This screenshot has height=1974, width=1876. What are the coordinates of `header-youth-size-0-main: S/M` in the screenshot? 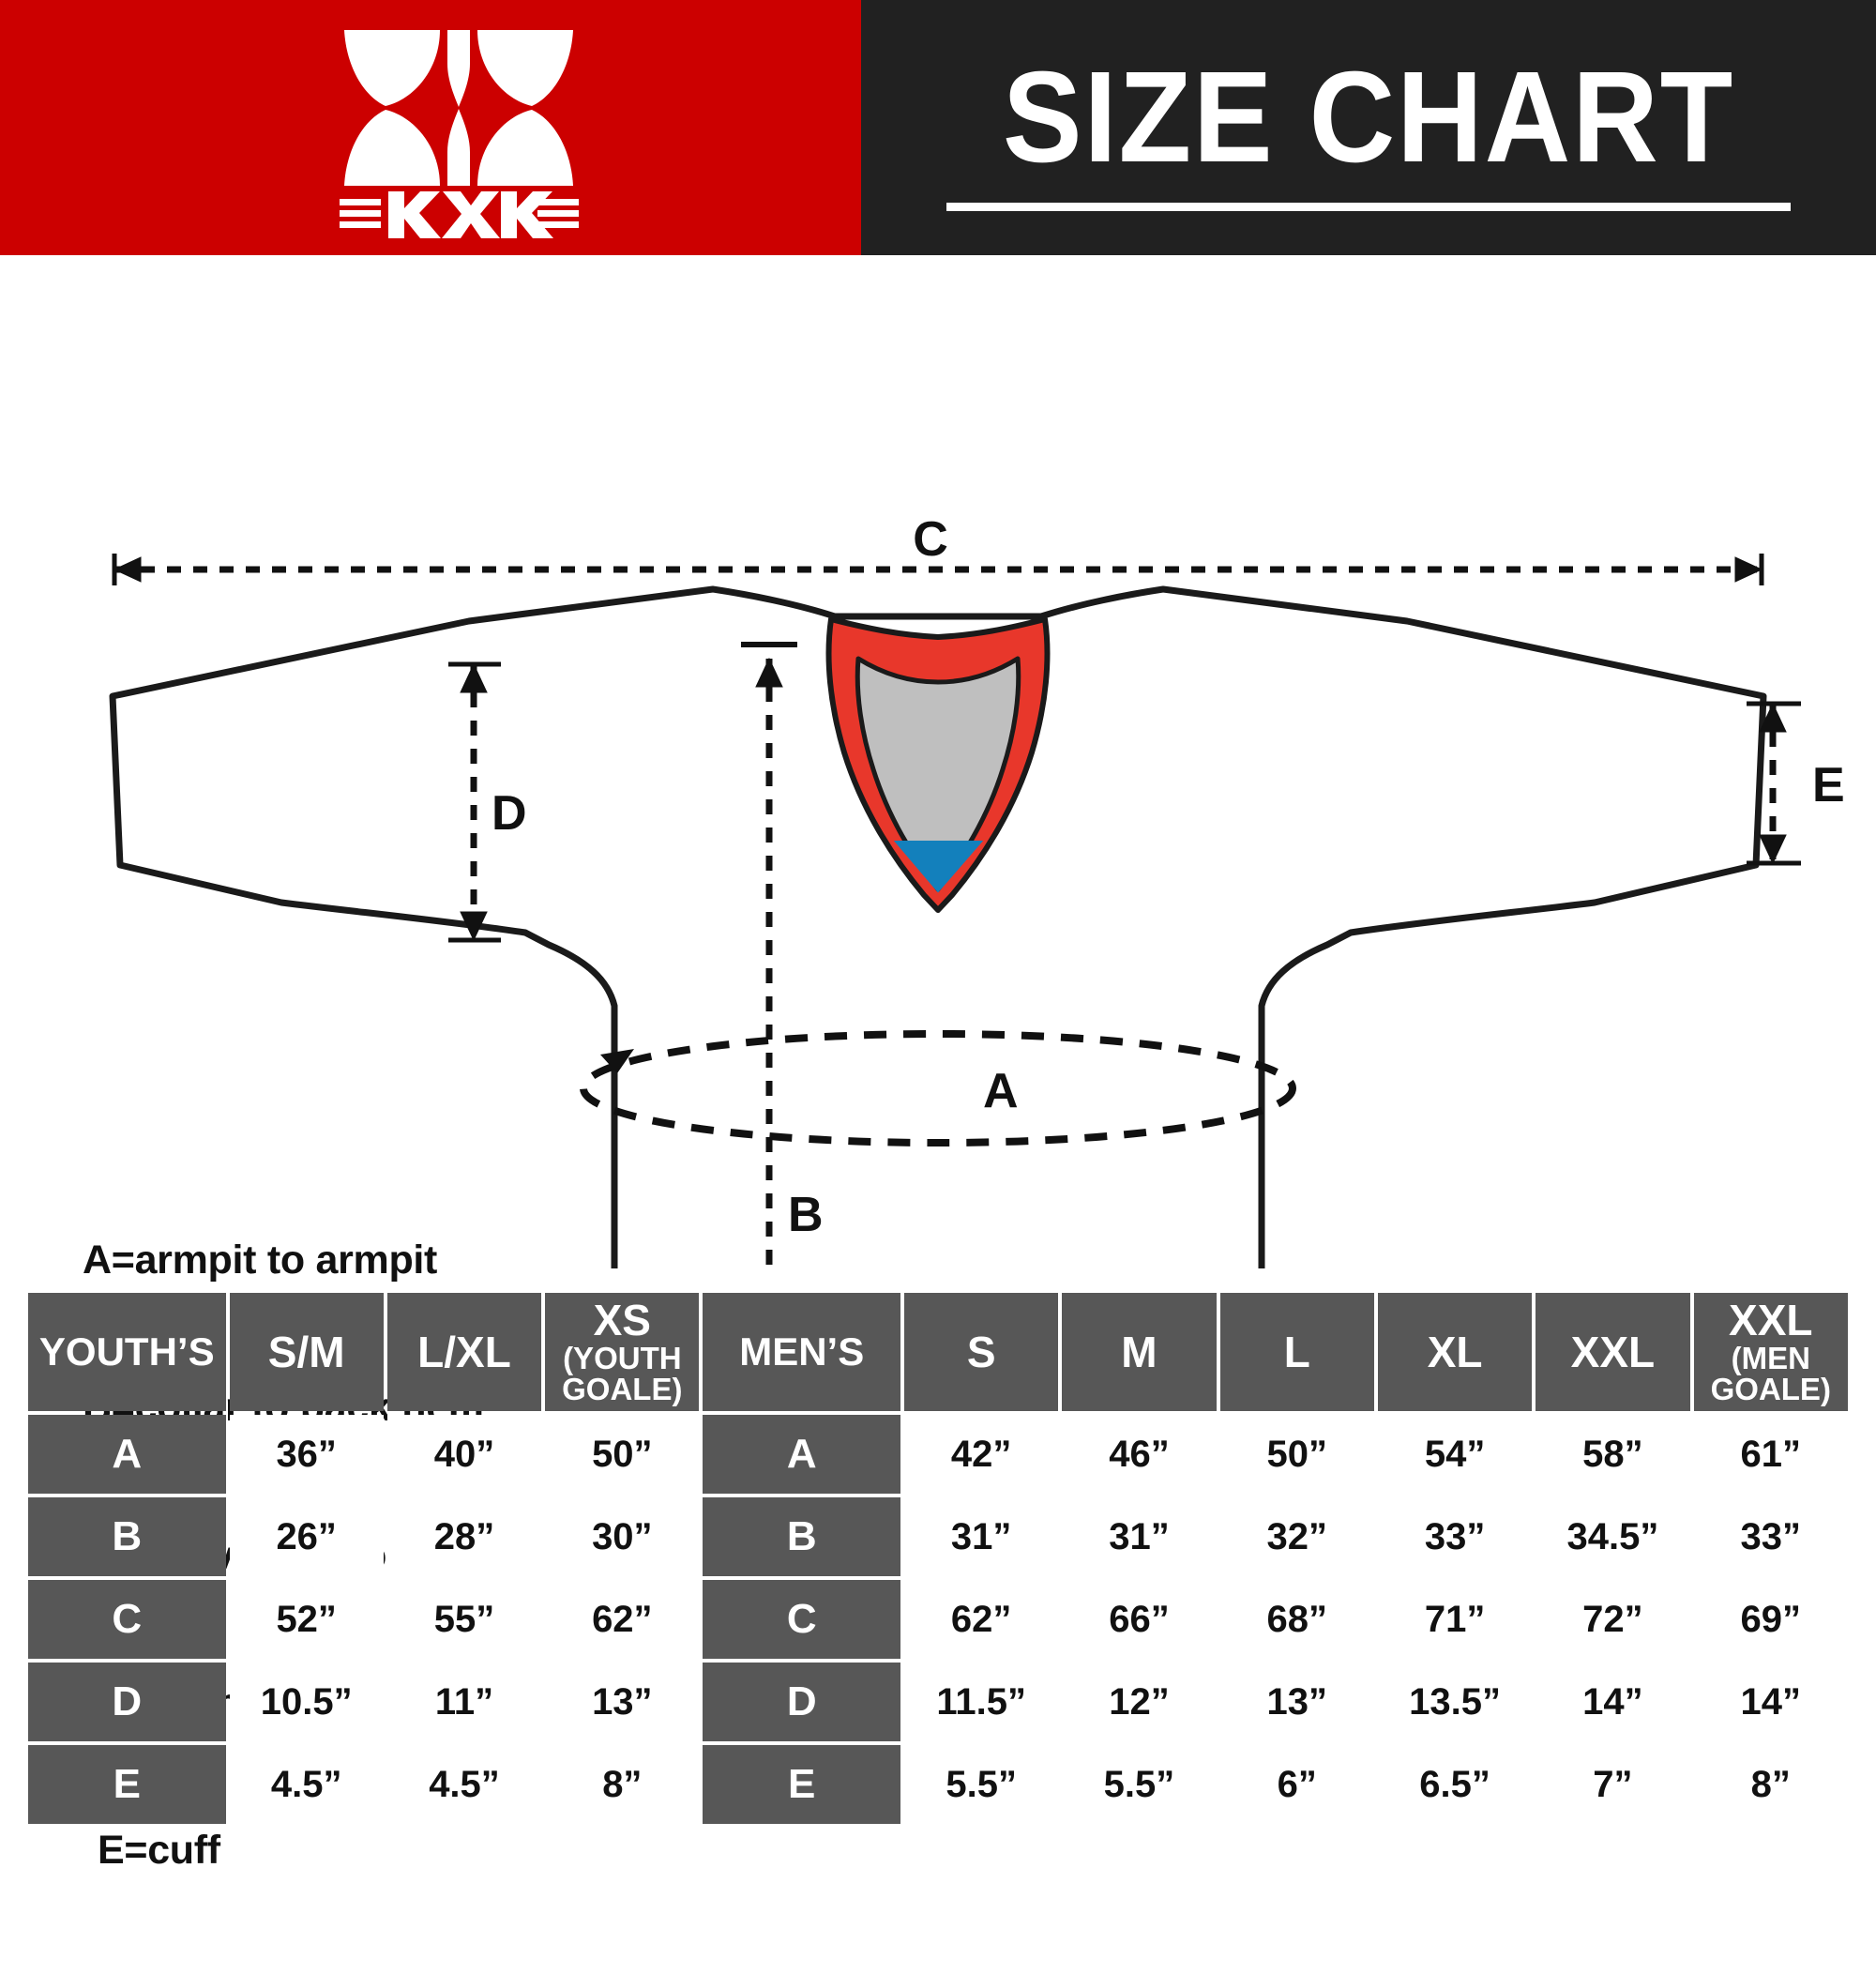 It's located at (306, 1352).